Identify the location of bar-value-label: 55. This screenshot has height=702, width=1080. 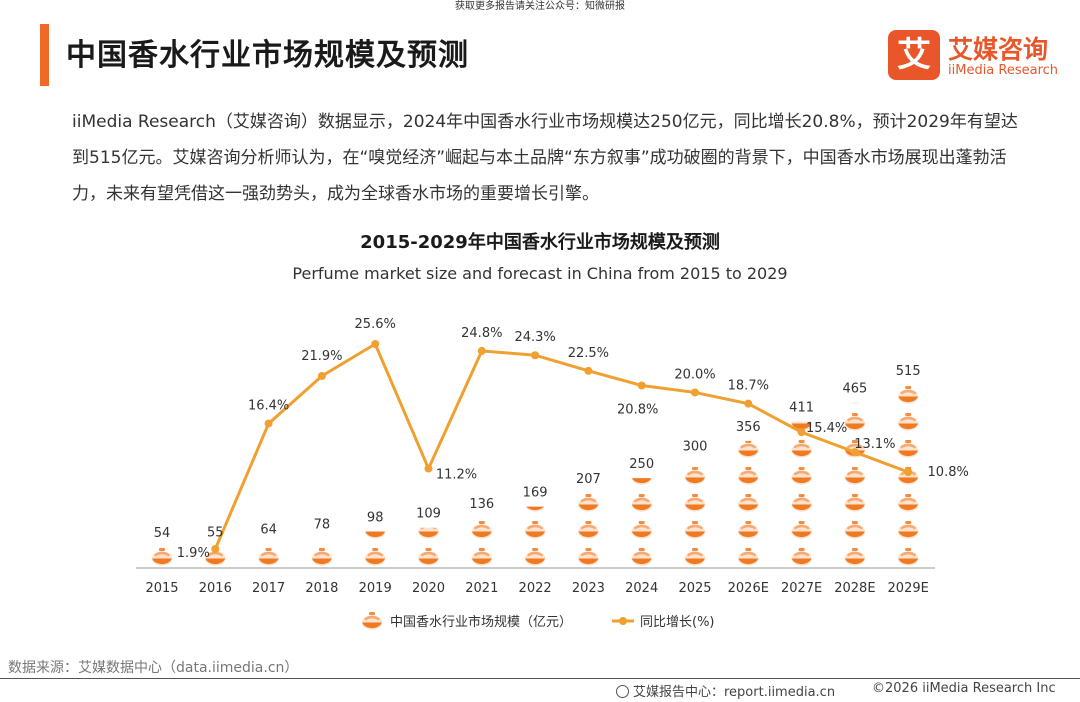
(215, 533).